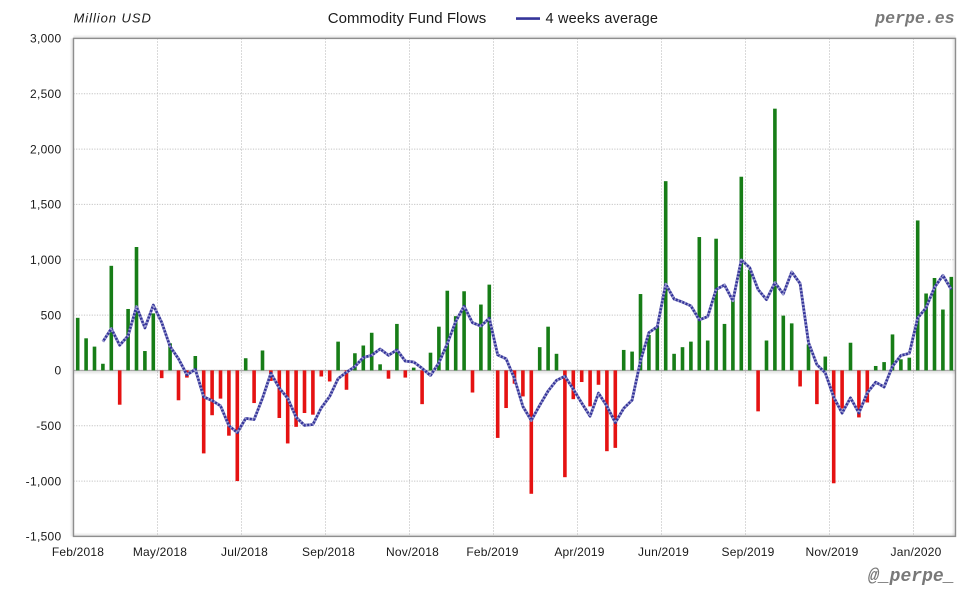 The image size is (980, 600). What do you see at coordinates (602, 19) in the screenshot?
I see `svg-text: 4 weeks average` at bounding box center [602, 19].